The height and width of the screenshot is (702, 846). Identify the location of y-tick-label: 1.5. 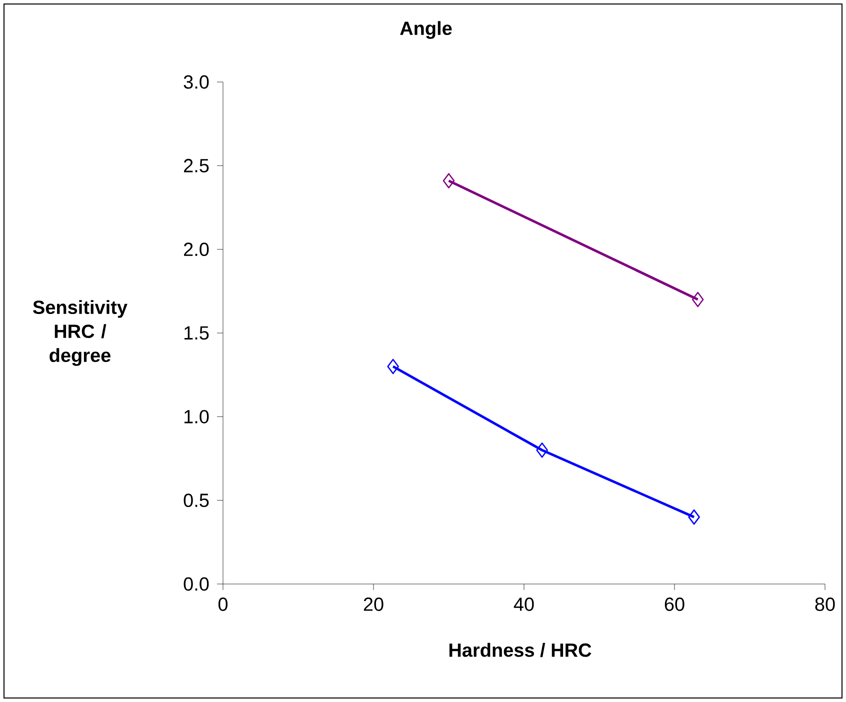
(196, 333).